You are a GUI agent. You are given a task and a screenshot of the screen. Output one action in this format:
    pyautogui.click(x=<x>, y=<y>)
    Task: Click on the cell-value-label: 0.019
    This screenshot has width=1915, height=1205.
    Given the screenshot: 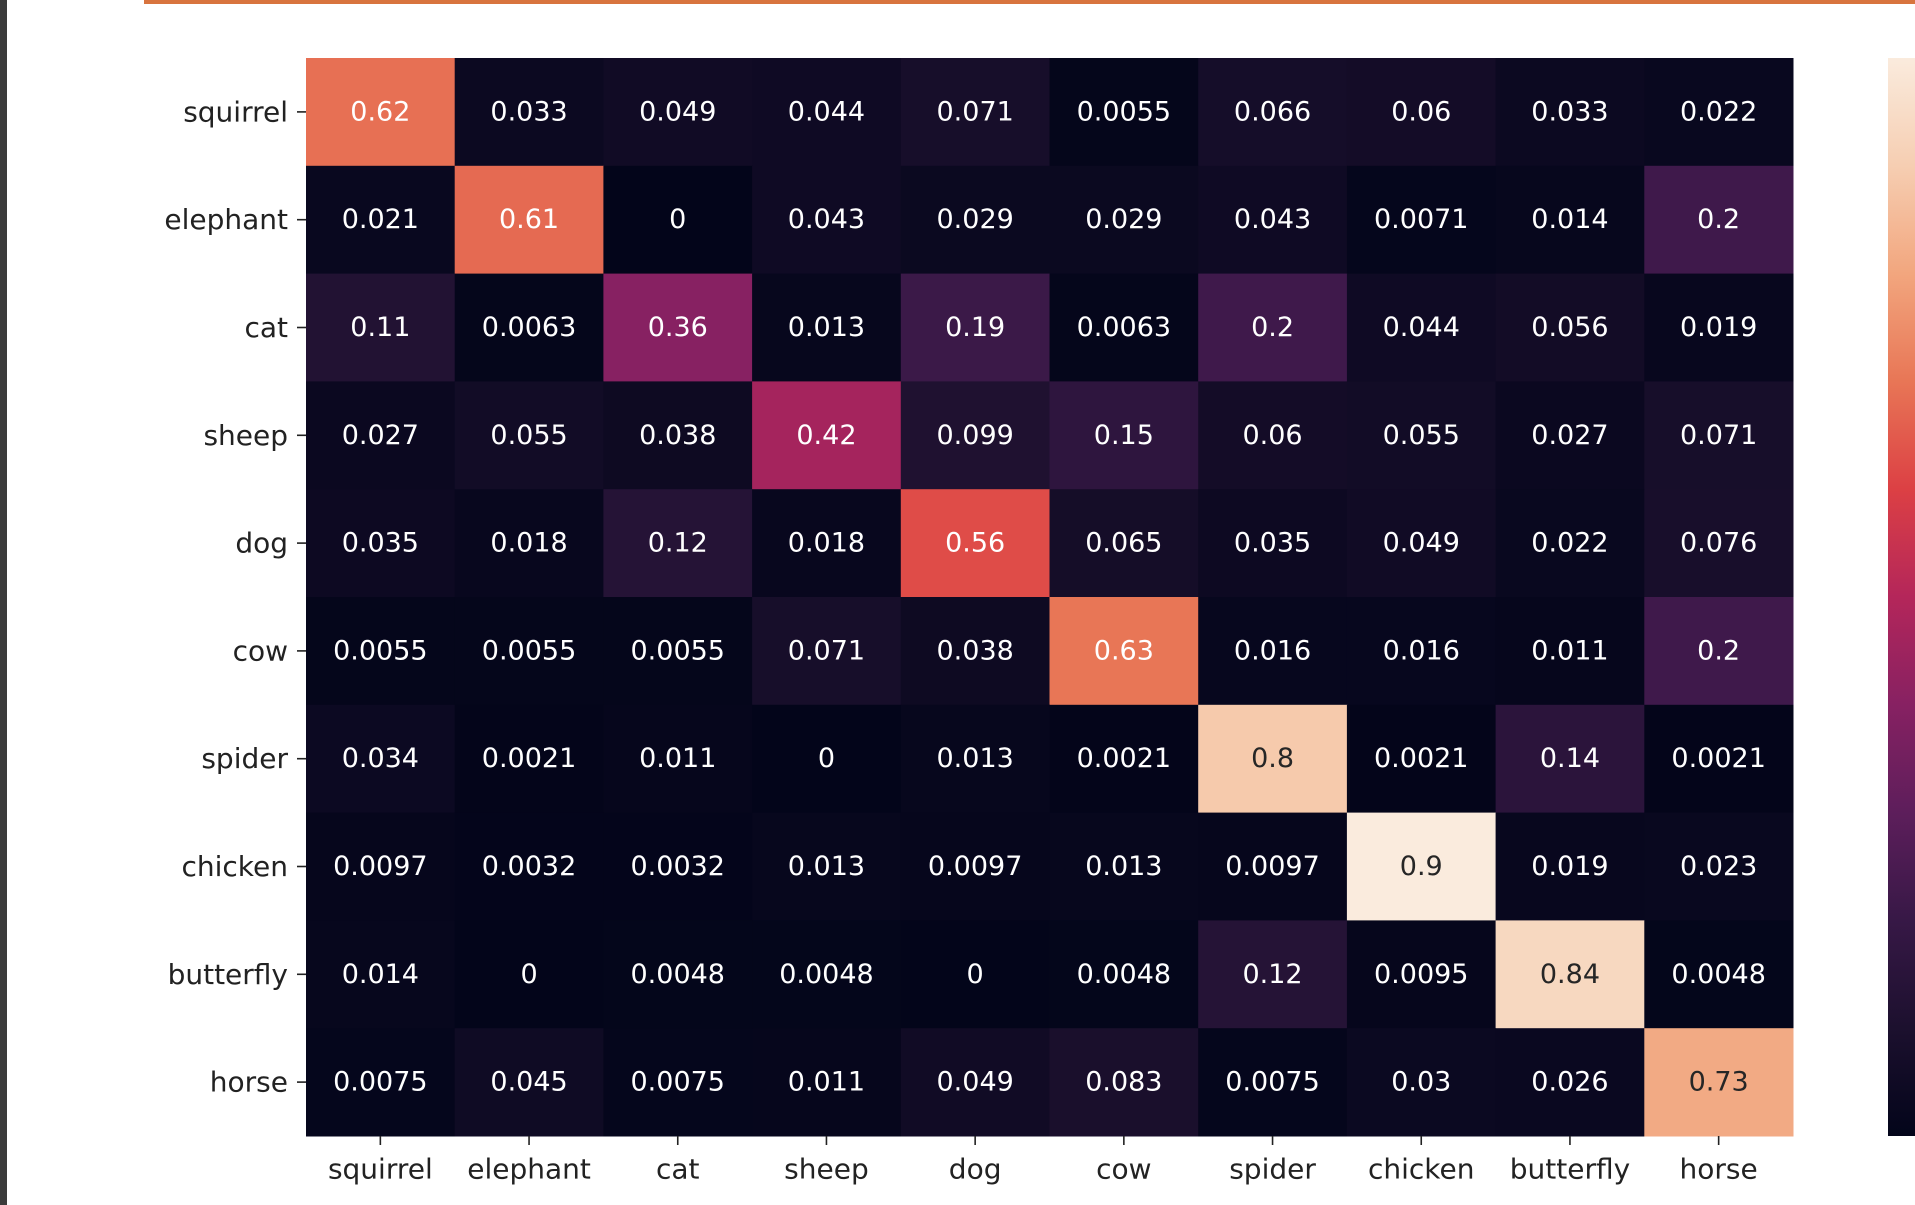 What is the action you would take?
    pyautogui.click(x=1718, y=327)
    